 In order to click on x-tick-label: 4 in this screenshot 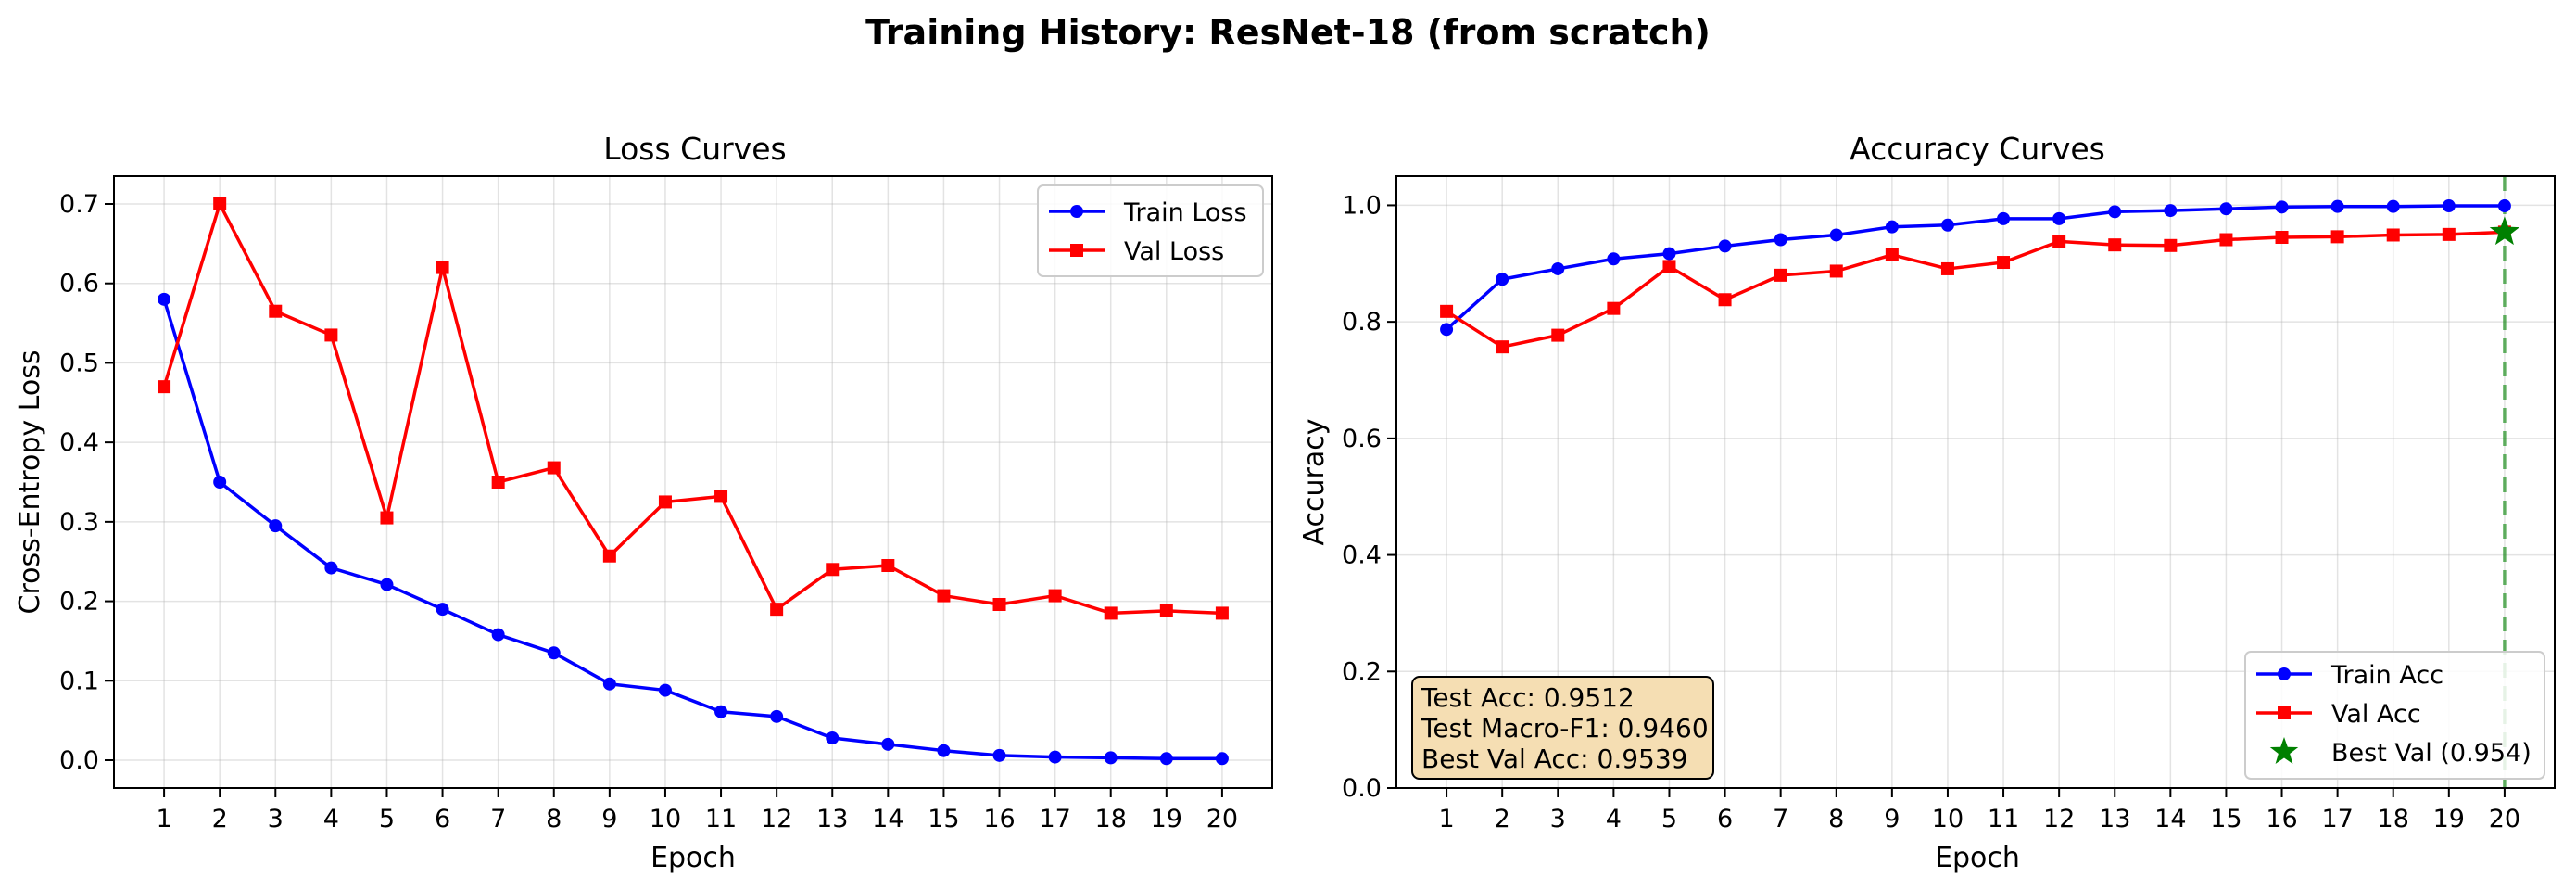, I will do `click(331, 819)`.